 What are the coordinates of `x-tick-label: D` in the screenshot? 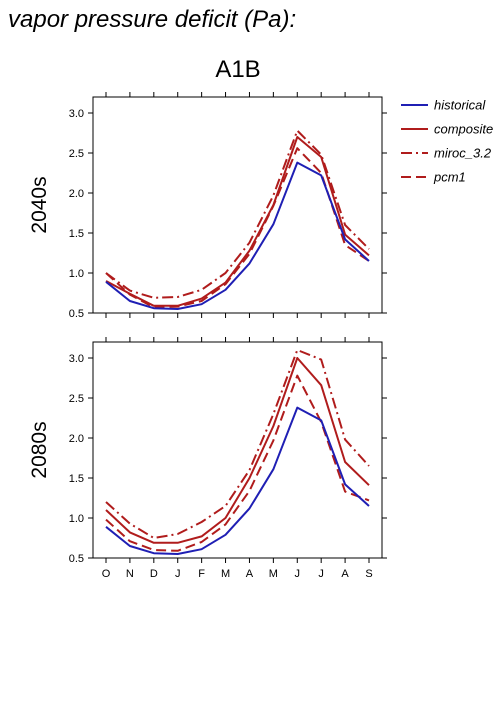 It's located at (154, 574).